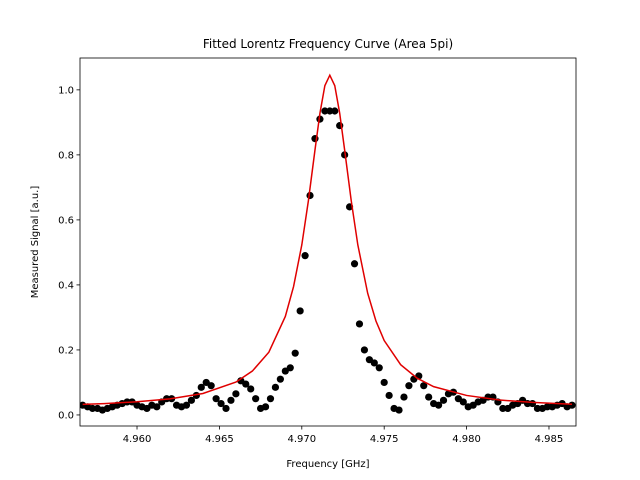 This screenshot has height=480, width=640. Describe the element at coordinates (66, 220) in the screenshot. I see `y-tick-label: 0.6` at that location.